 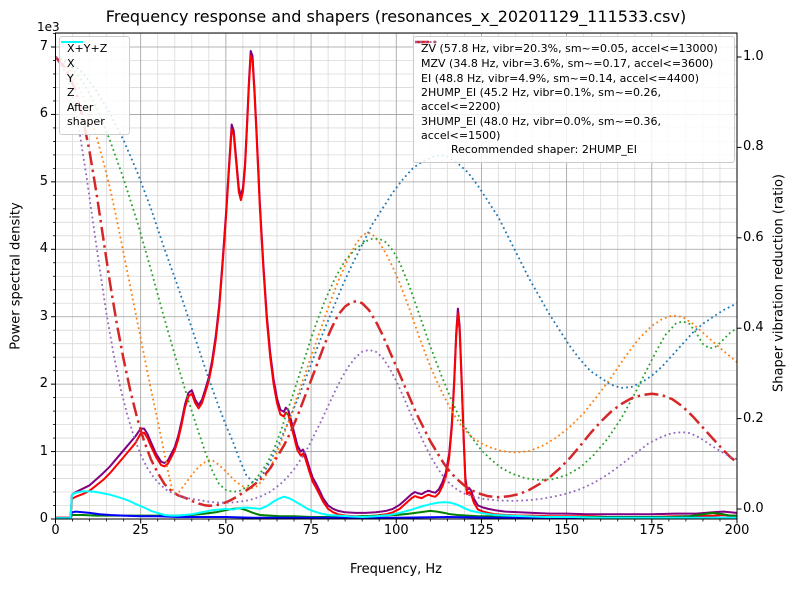 What do you see at coordinates (652, 530) in the screenshot?
I see `x-tick-label: 175` at bounding box center [652, 530].